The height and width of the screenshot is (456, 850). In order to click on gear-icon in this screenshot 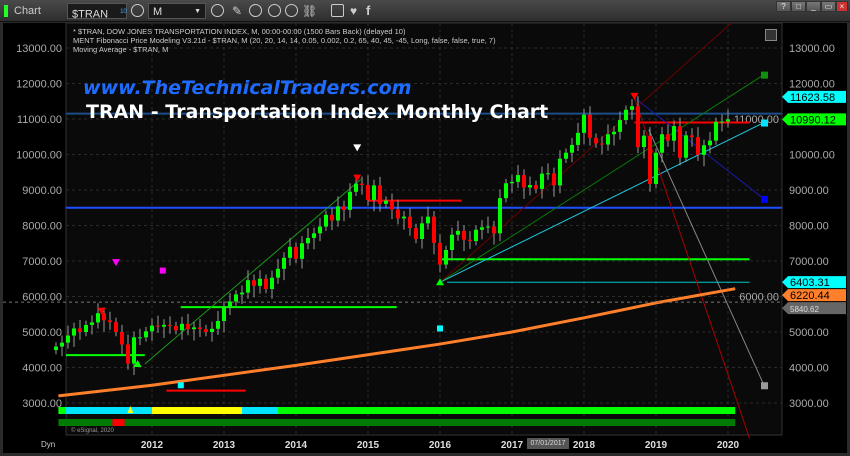, I will do `click(137, 10)`.